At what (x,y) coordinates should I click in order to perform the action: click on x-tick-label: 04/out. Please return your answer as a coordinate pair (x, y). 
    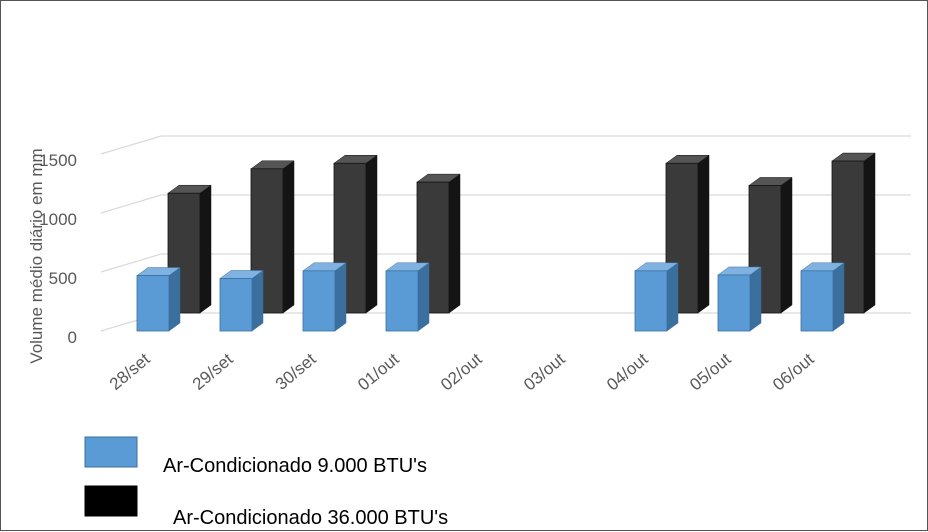
    Looking at the image, I should click on (627, 371).